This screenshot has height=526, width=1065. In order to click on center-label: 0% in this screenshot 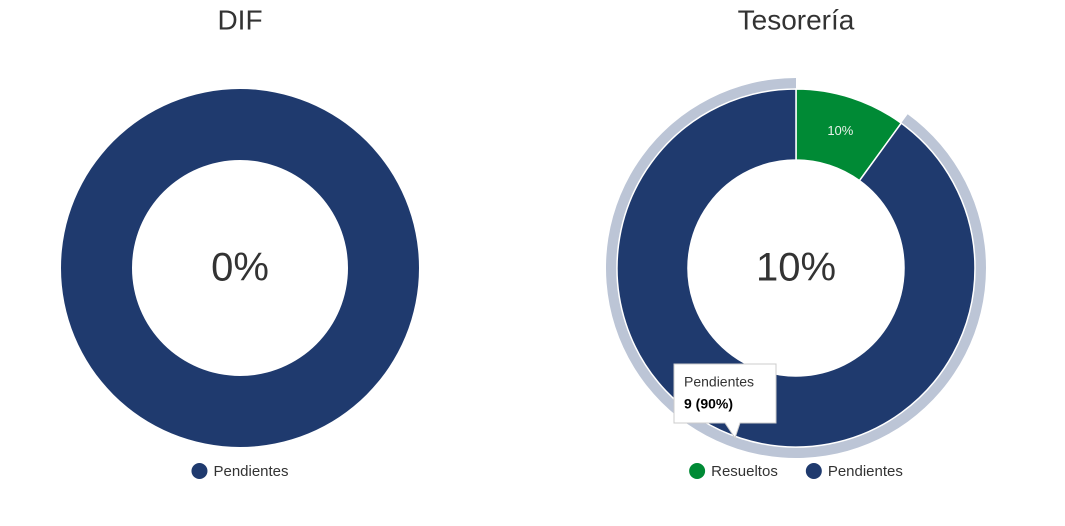, I will do `click(240, 268)`.